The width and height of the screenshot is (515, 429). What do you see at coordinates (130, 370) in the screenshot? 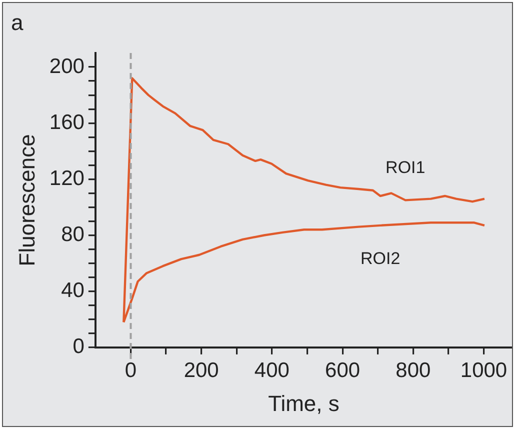
I see `x-tick-label: 0` at bounding box center [130, 370].